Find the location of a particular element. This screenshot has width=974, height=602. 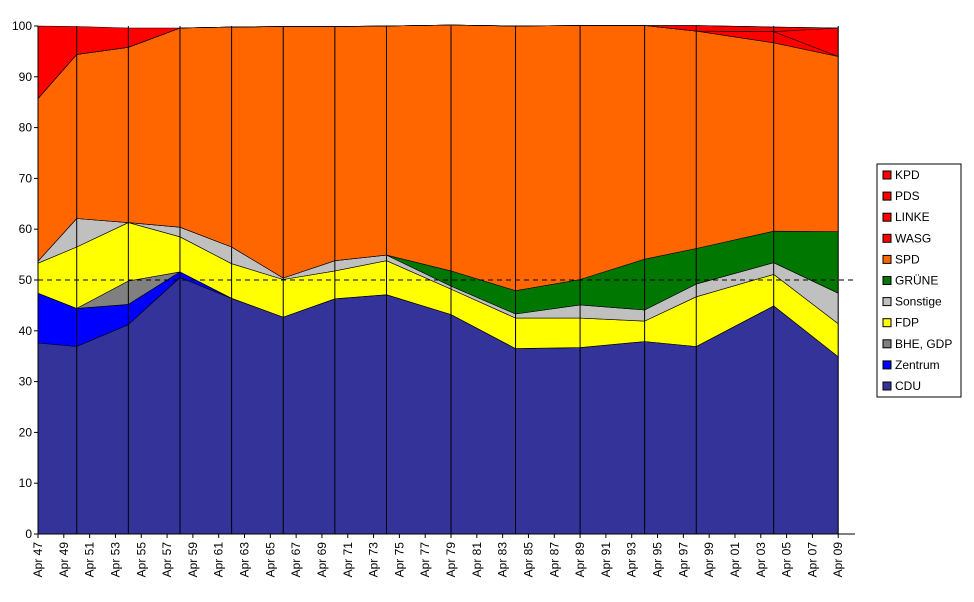

legend-item-fdp: FDP is located at coordinates (900, 323).